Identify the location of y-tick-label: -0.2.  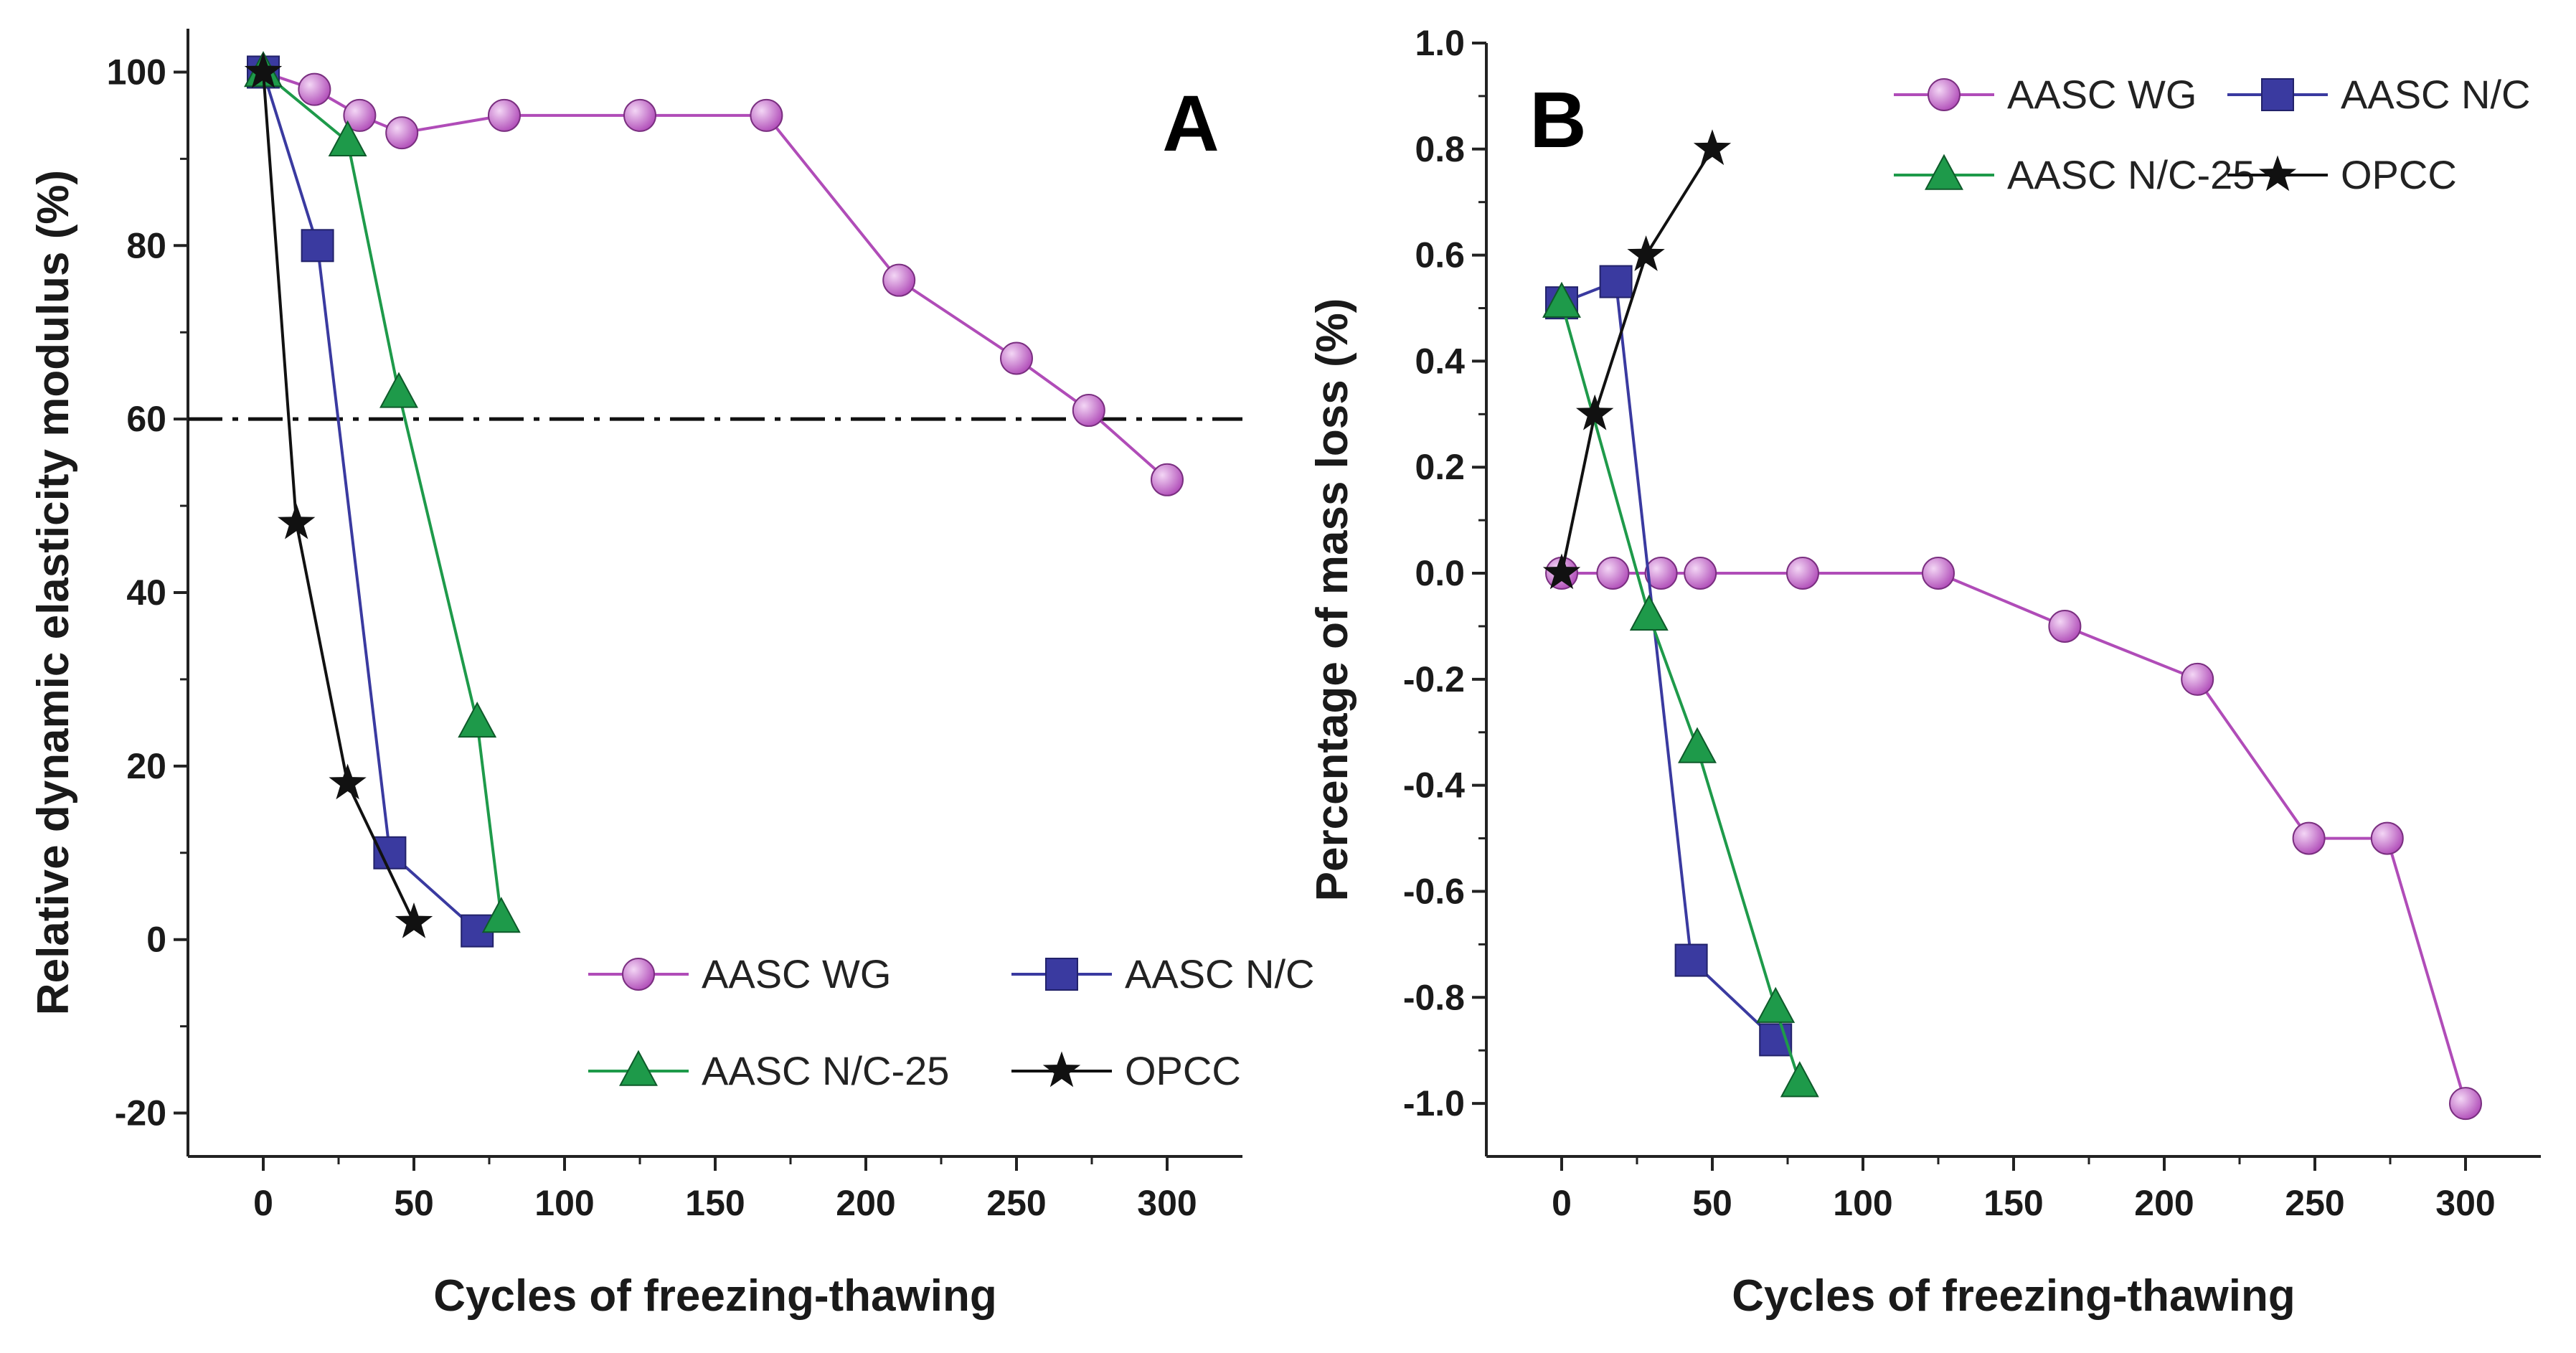
(1434, 679).